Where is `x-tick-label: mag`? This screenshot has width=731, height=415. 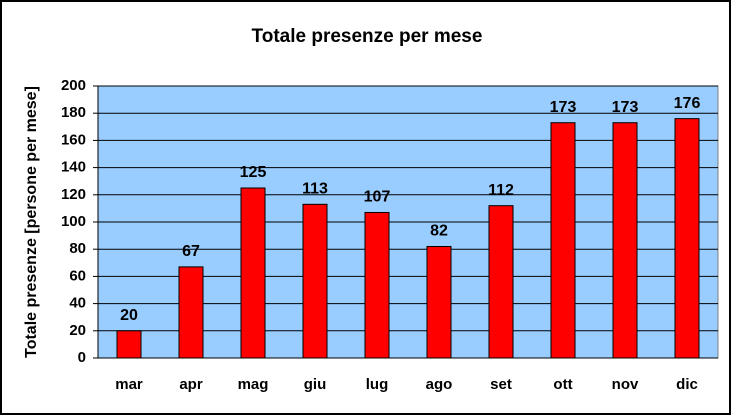
x-tick-label: mag is located at coordinates (253, 384).